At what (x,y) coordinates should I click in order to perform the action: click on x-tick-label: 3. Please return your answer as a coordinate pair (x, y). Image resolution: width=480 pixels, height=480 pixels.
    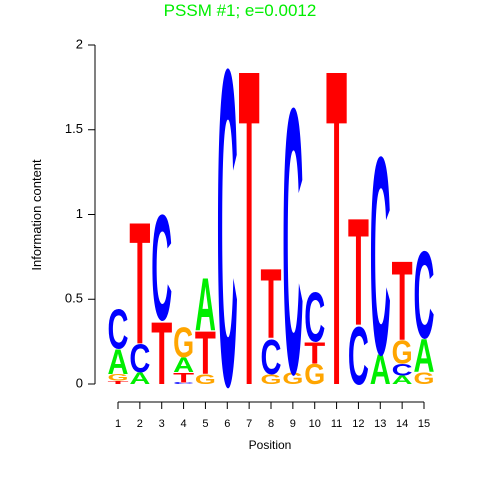
    Looking at the image, I should click on (162, 424).